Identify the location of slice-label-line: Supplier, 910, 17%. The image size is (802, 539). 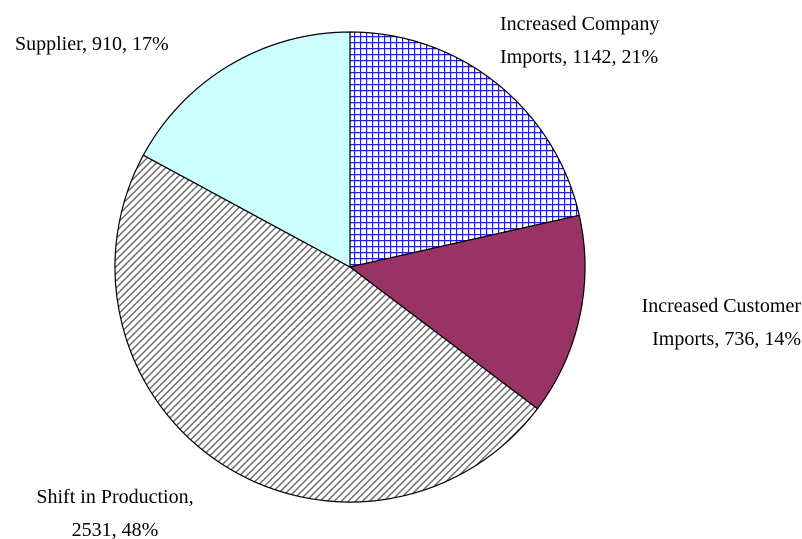
(92, 44).